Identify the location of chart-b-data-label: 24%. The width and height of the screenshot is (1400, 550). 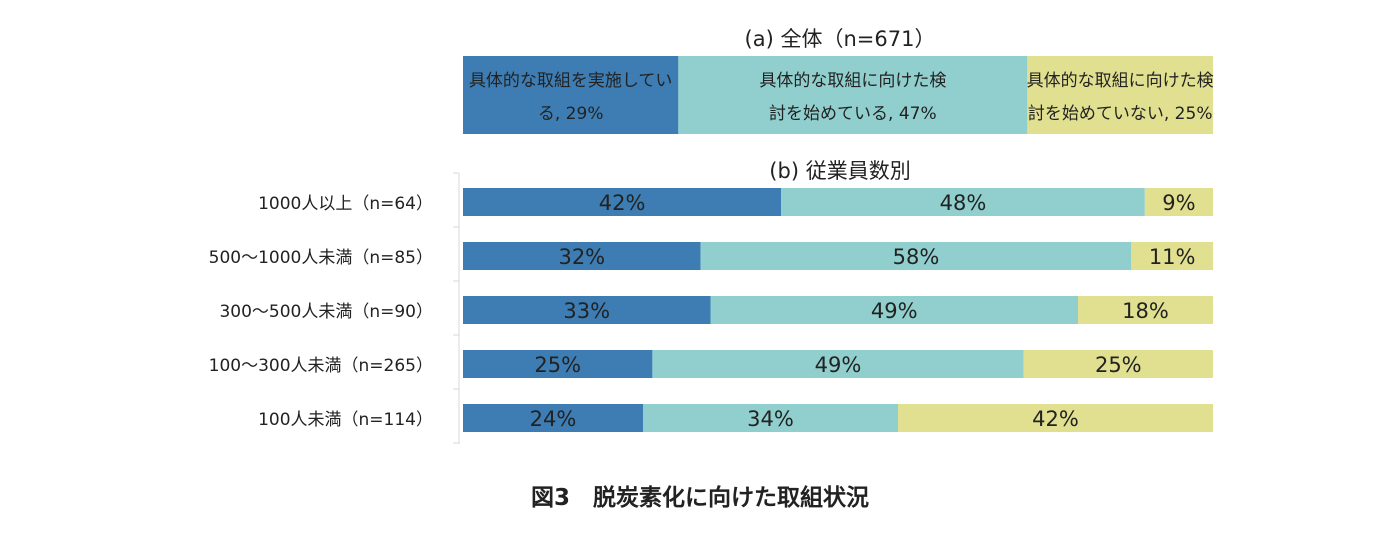
(553, 419).